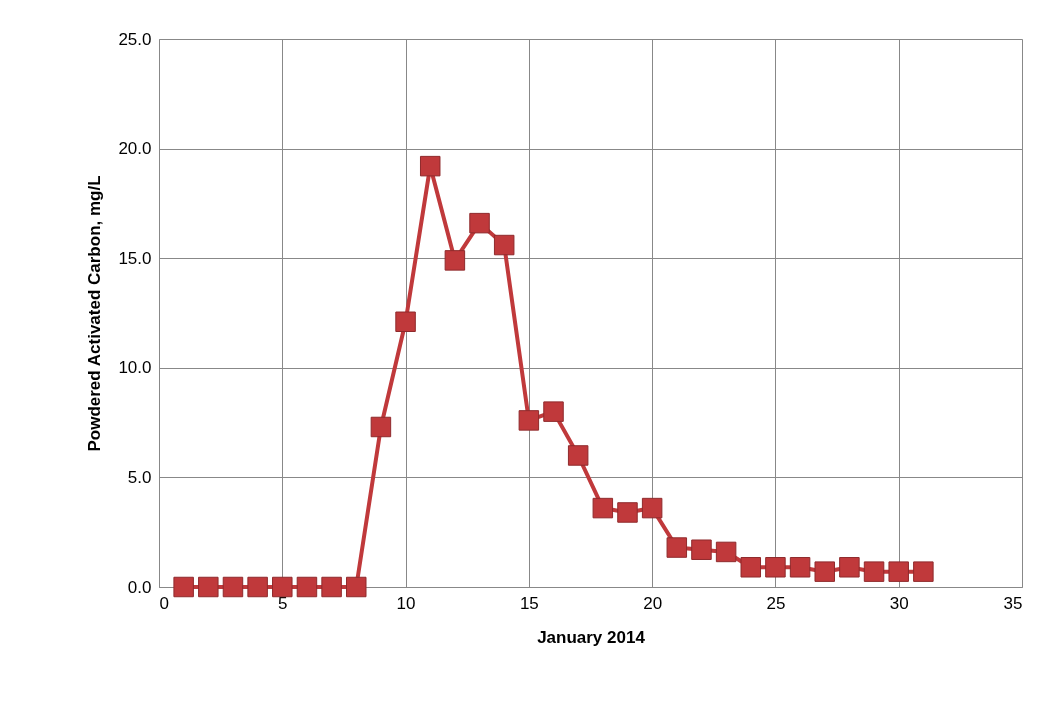 Image resolution: width=1063 pixels, height=715 pixels. I want to click on y-tick-label: 5.0, so click(139, 477).